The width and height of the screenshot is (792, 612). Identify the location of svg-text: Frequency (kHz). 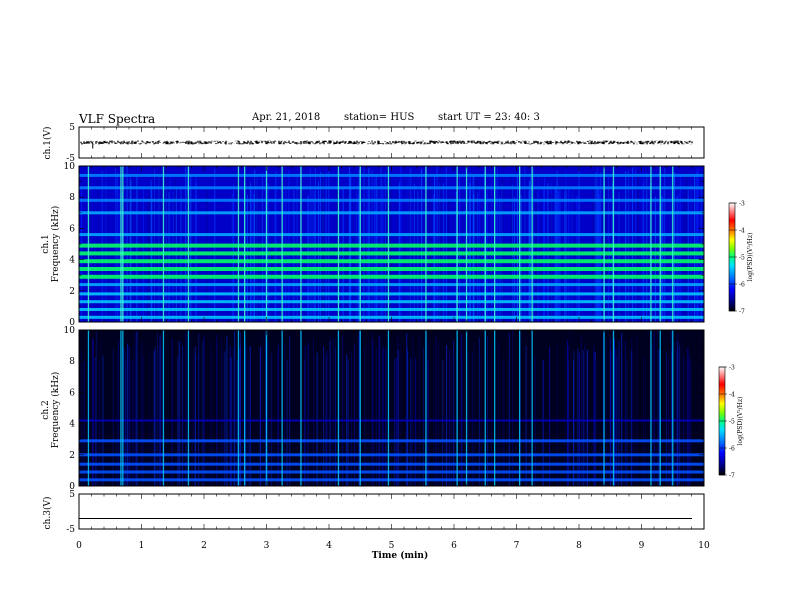
(55, 244).